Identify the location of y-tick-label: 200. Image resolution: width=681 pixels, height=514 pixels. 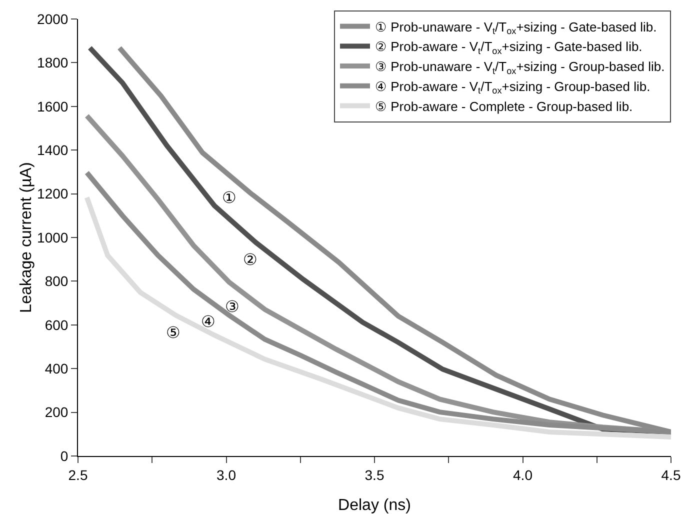
(56, 412).